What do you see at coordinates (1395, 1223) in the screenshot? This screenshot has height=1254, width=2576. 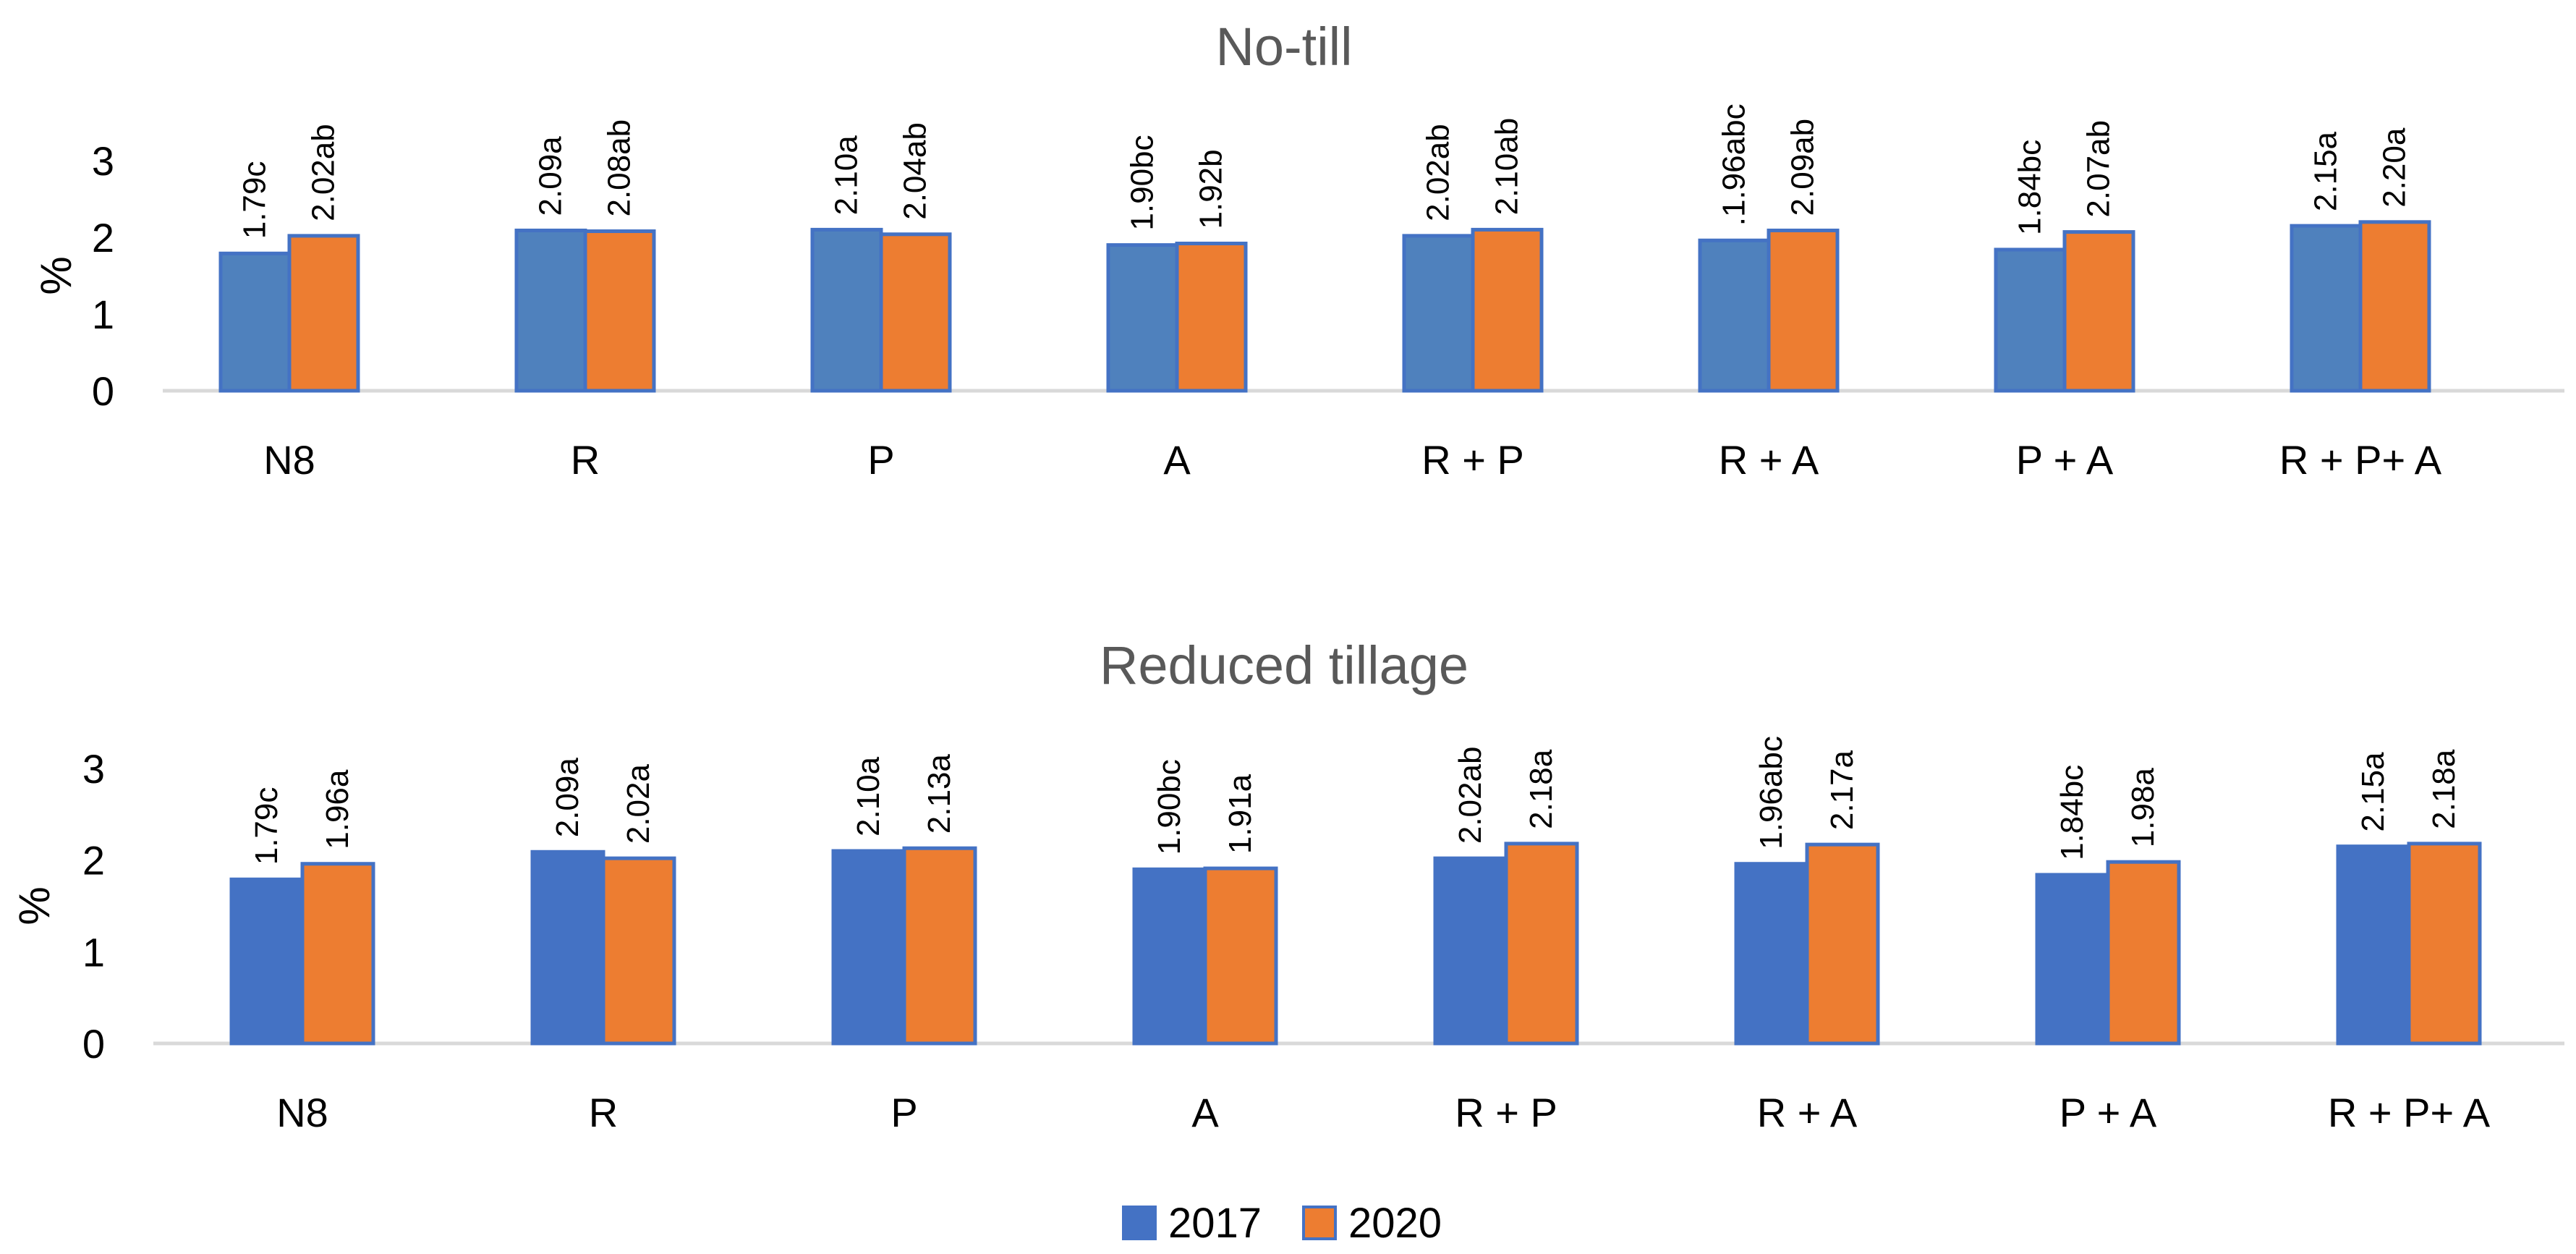 I see `legend-label-2020: 2020` at bounding box center [1395, 1223].